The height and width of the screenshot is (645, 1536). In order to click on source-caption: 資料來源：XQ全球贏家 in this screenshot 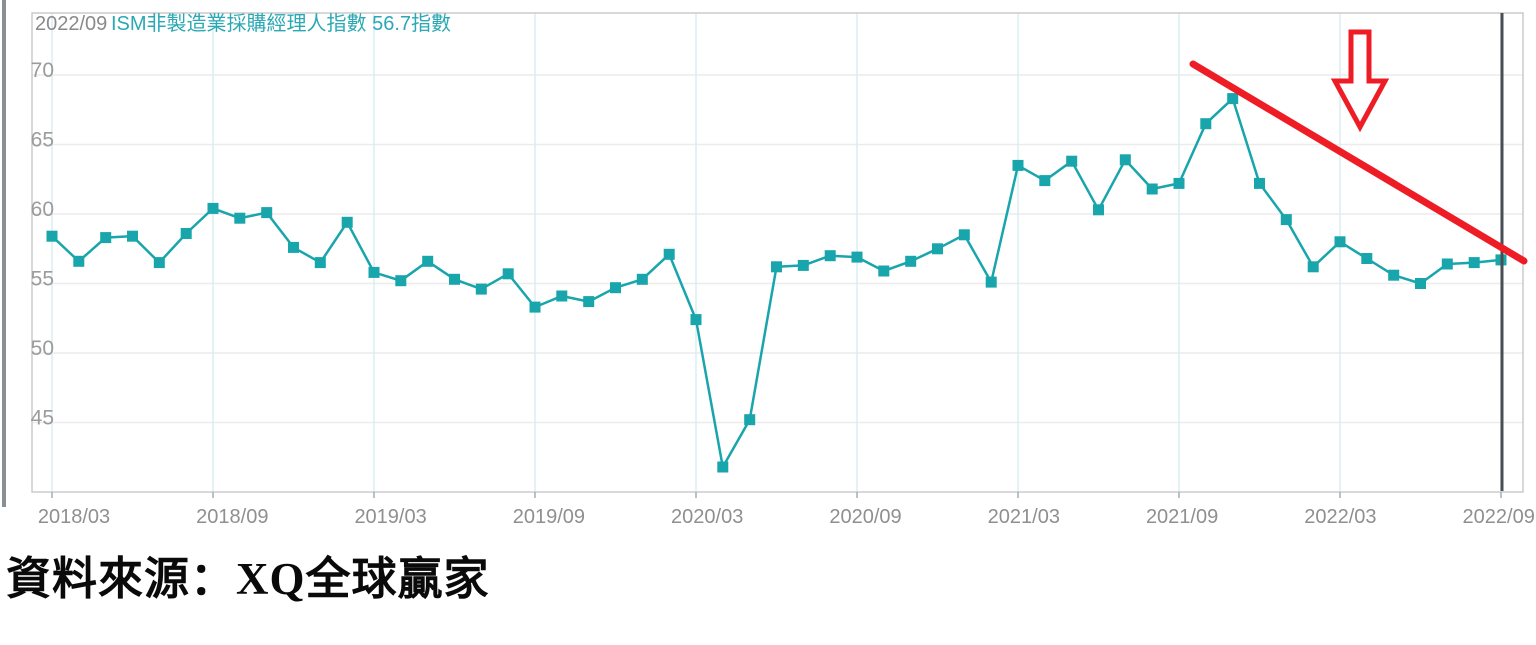, I will do `click(248, 579)`.